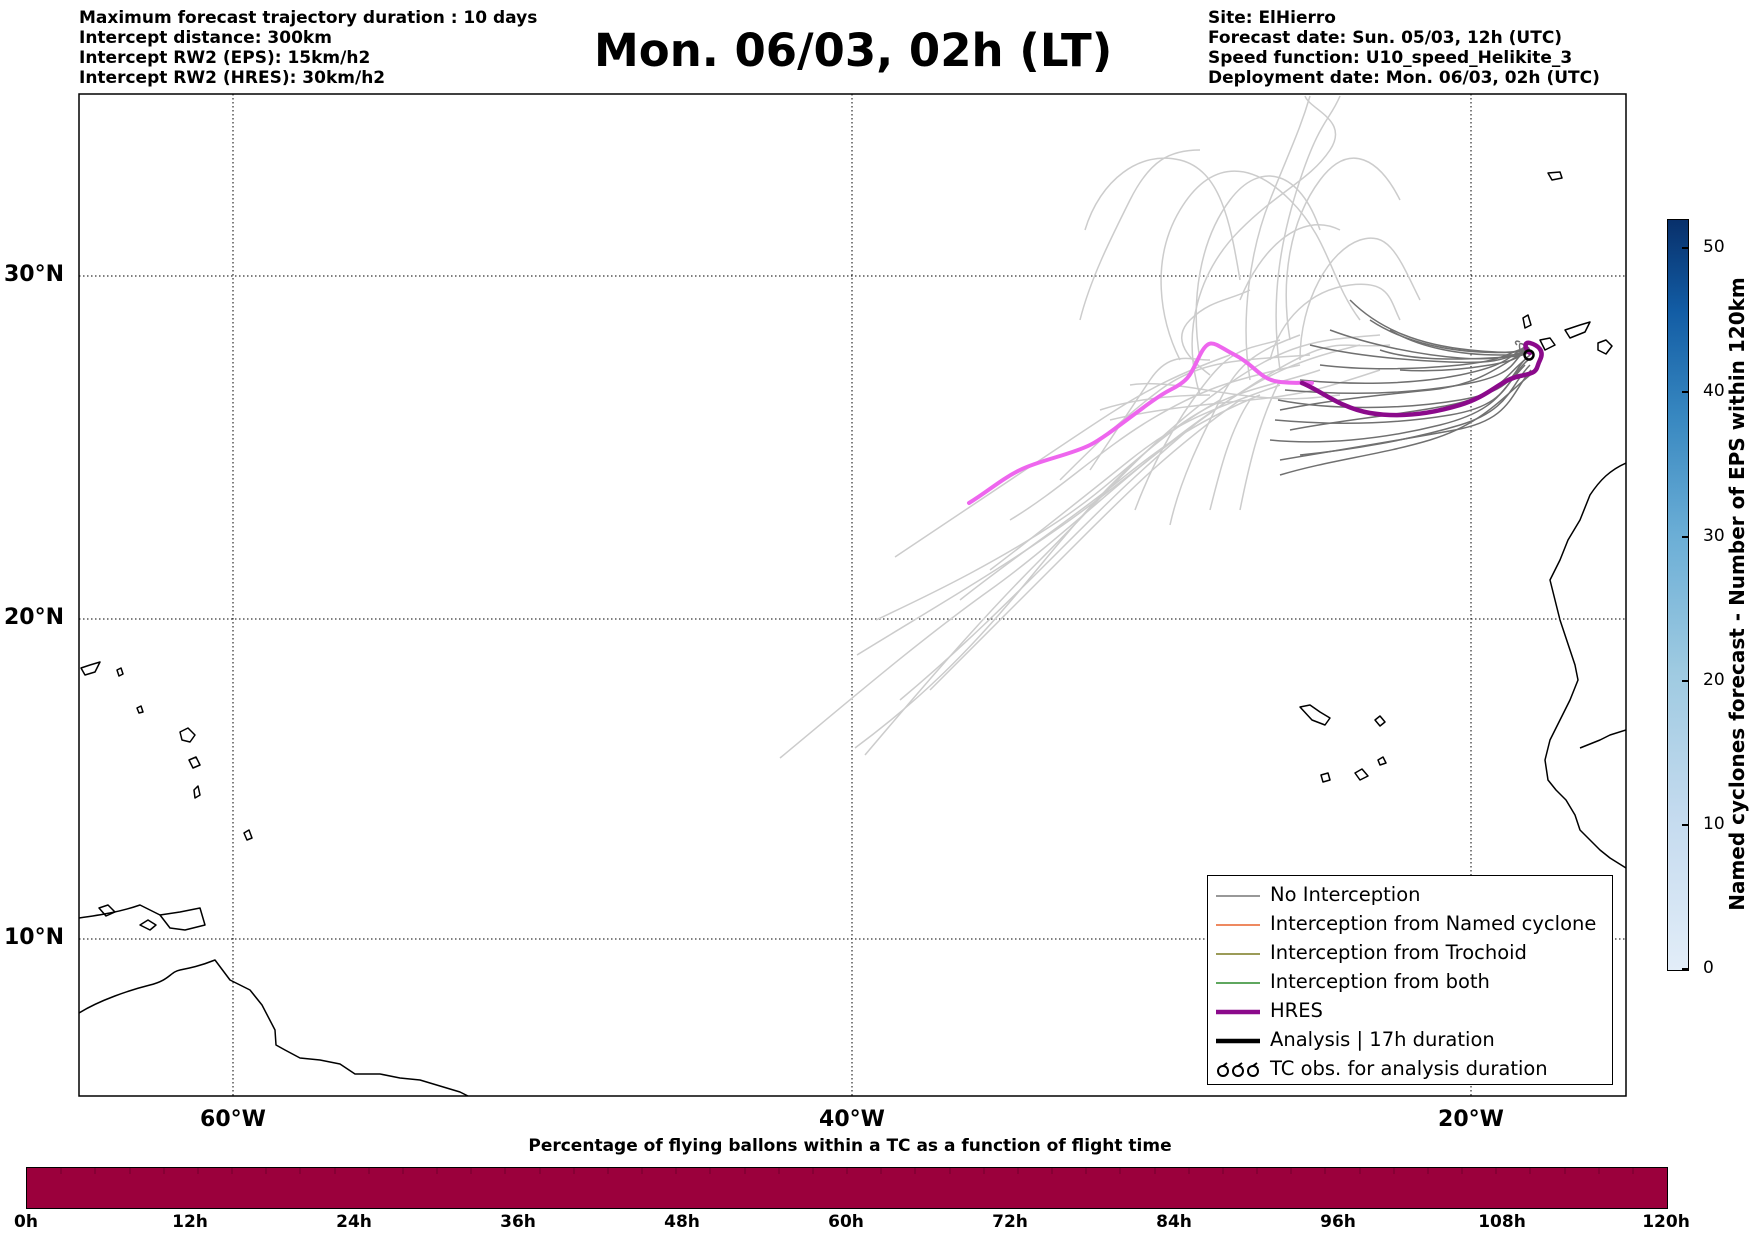  I want to click on legend-item-tc-obs: TC obs. for analysis duration, so click(1408, 1070).